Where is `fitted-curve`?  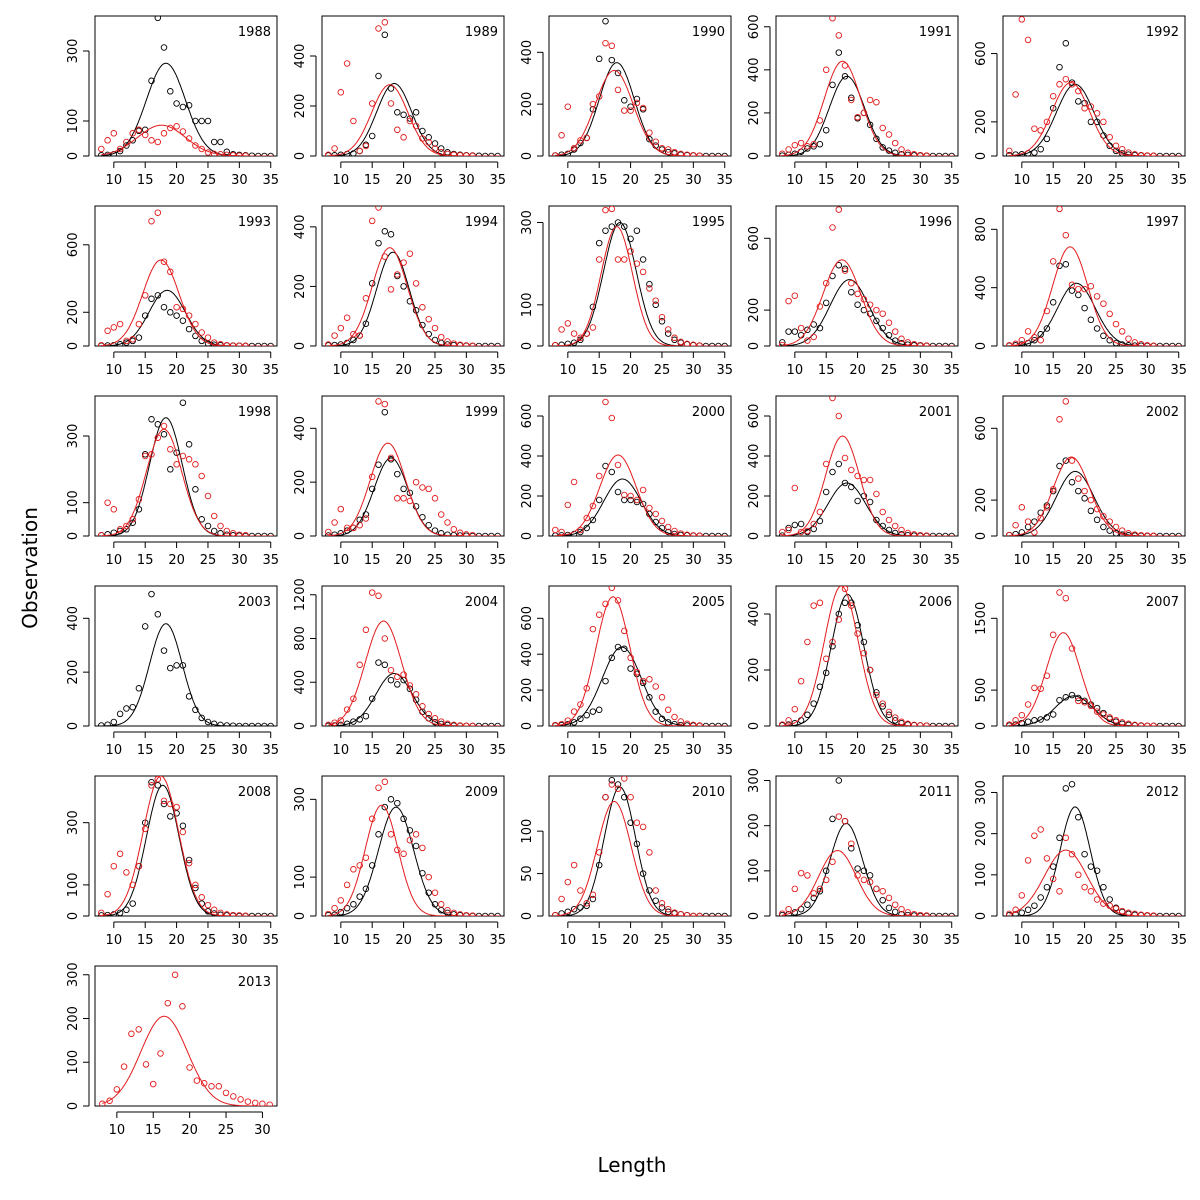 fitted-curve is located at coordinates (1095, 679).